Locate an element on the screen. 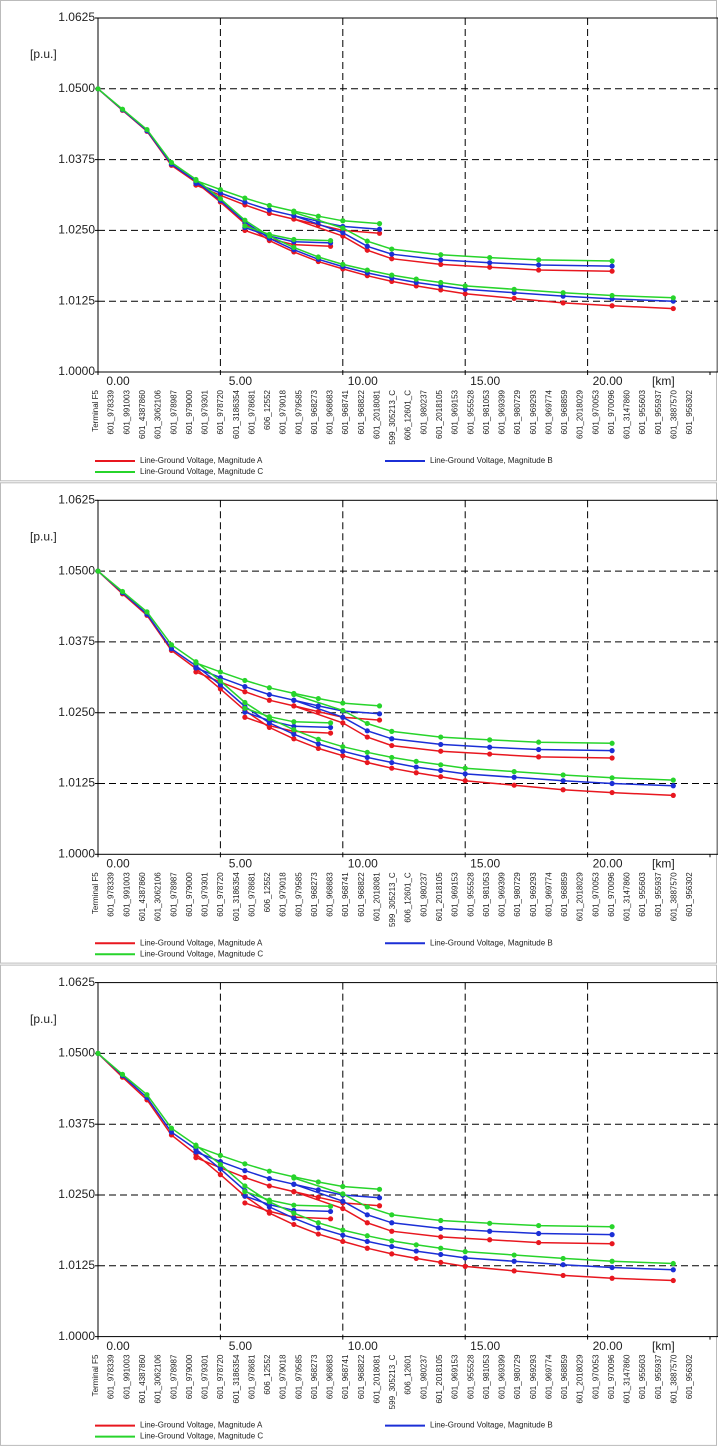 This screenshot has width=718, height=1447. node-label: 601_968741 is located at coordinates (345, 411).